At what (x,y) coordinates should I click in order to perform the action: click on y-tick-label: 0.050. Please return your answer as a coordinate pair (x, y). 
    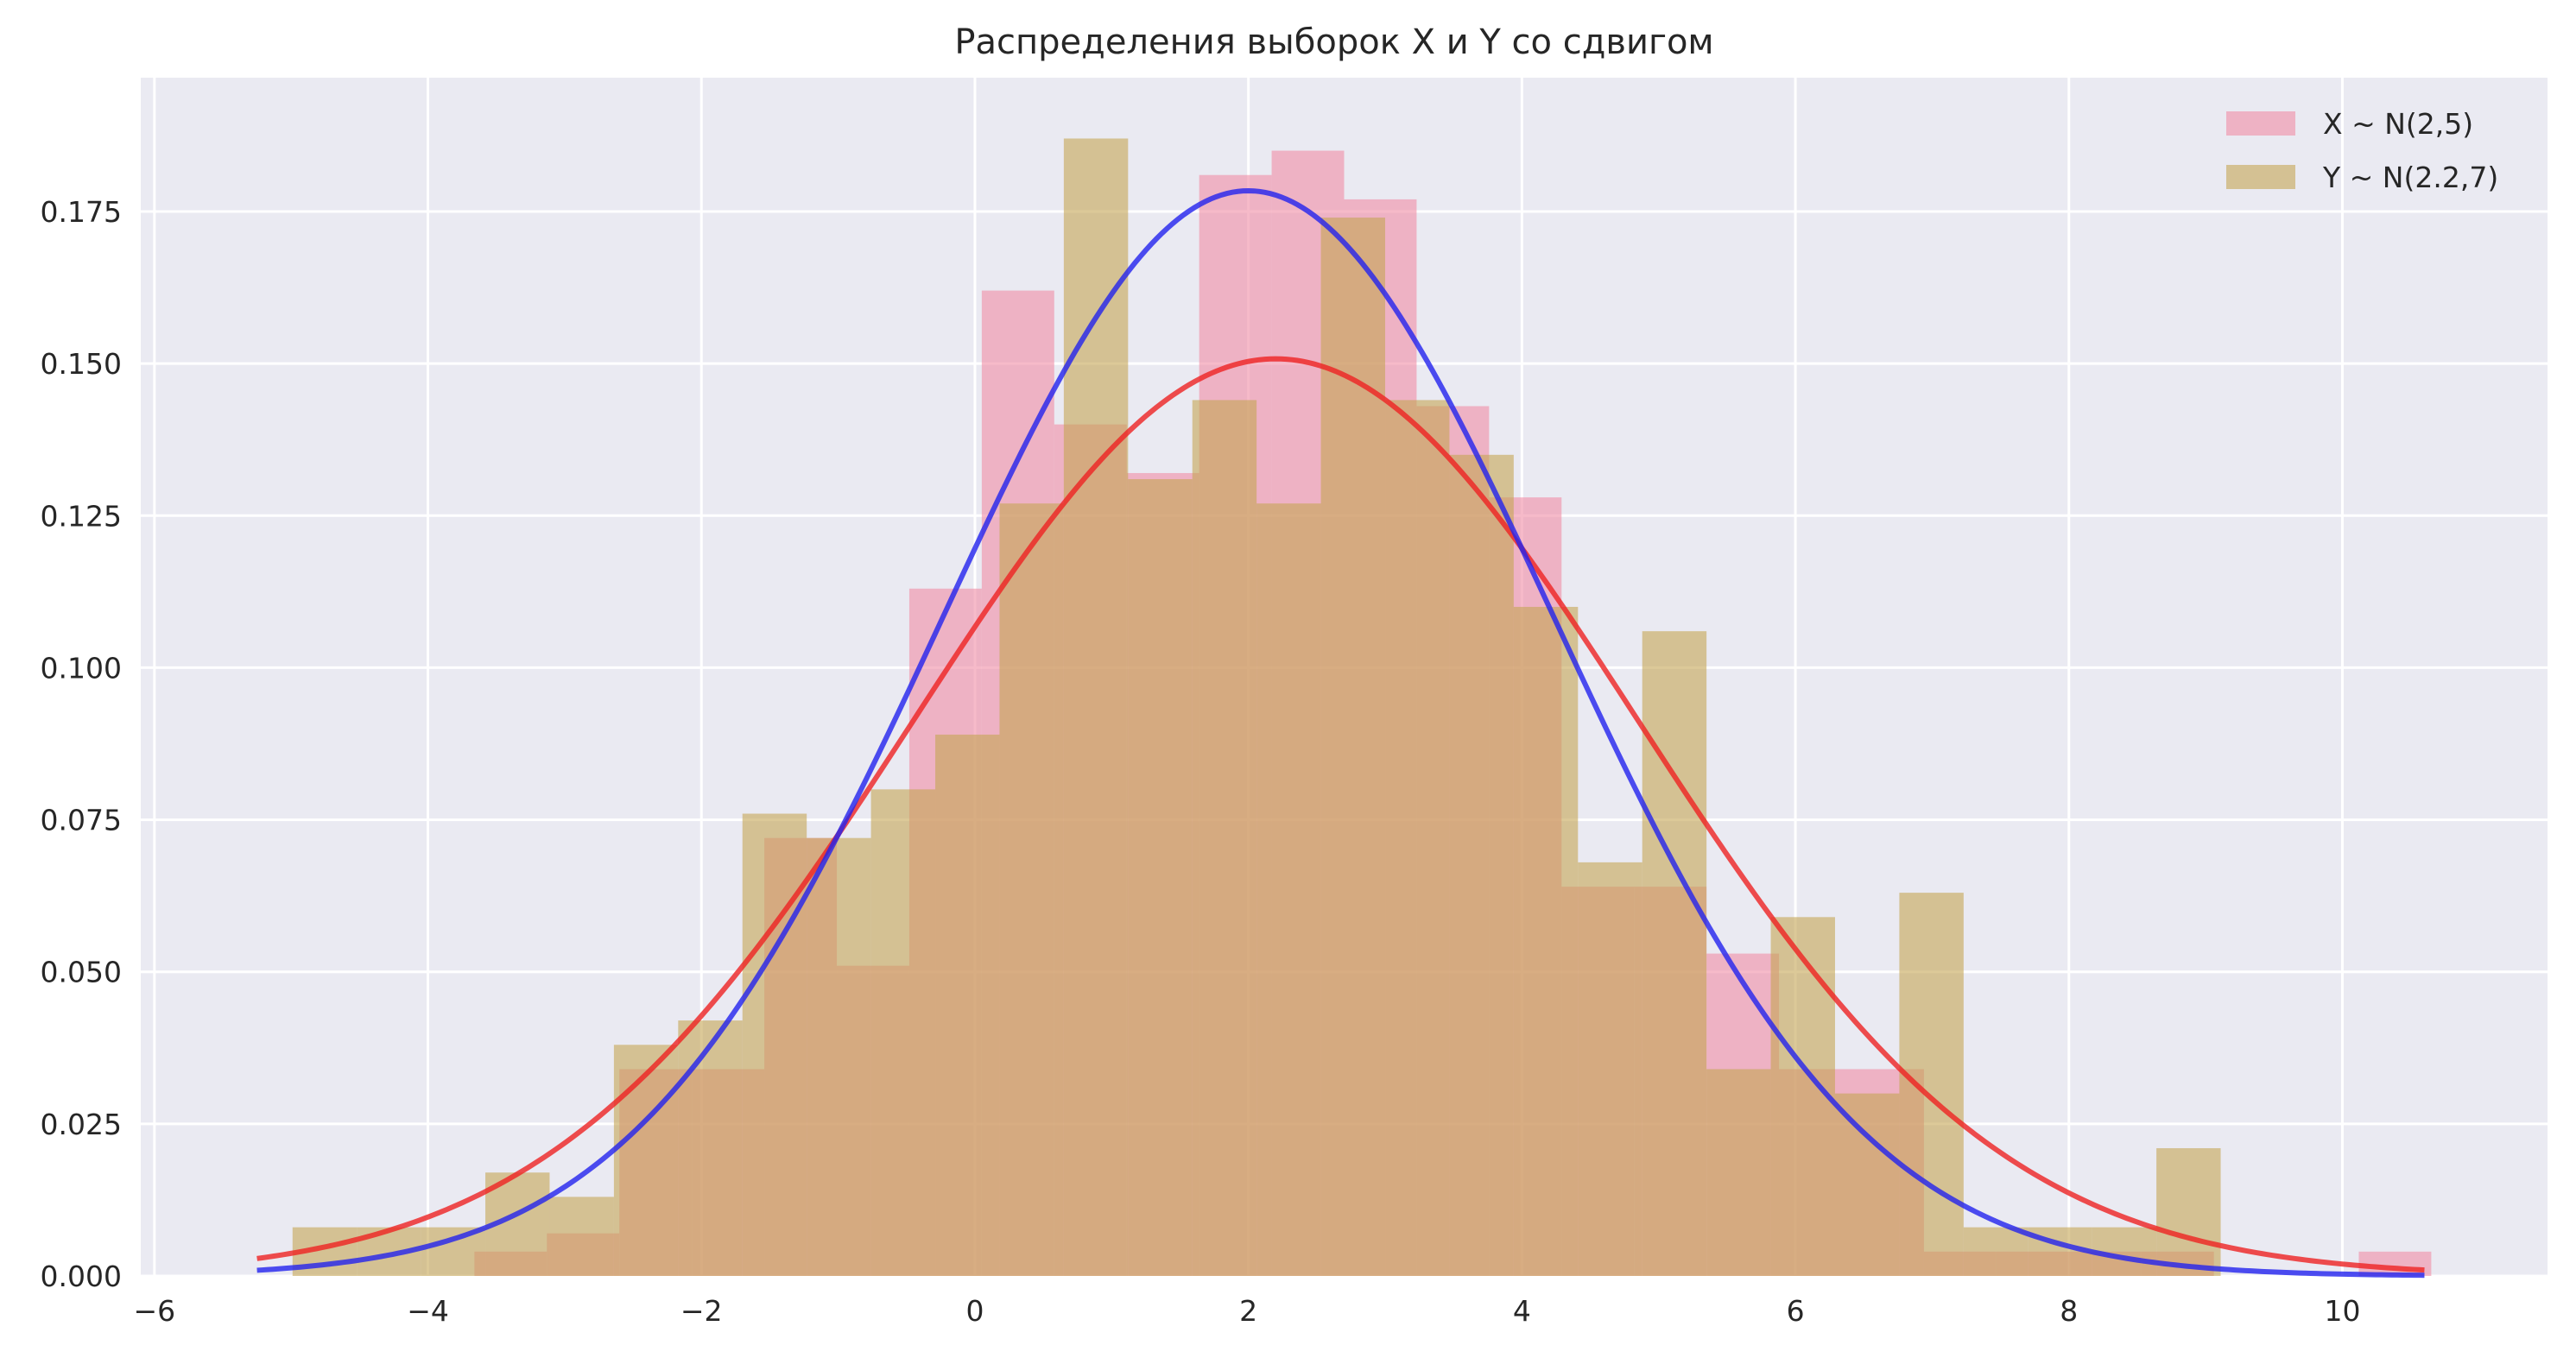
    Looking at the image, I should click on (81, 972).